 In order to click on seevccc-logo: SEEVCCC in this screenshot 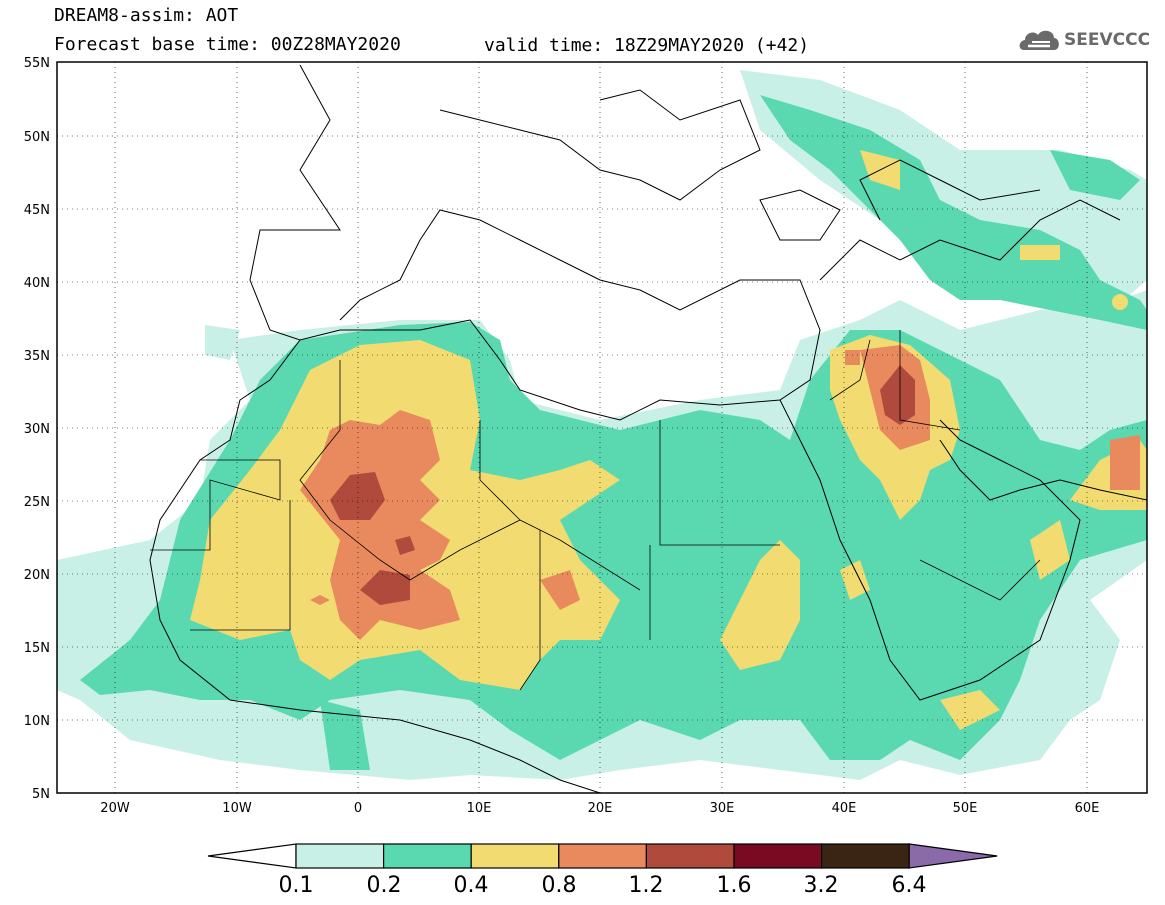, I will do `click(1086, 41)`.